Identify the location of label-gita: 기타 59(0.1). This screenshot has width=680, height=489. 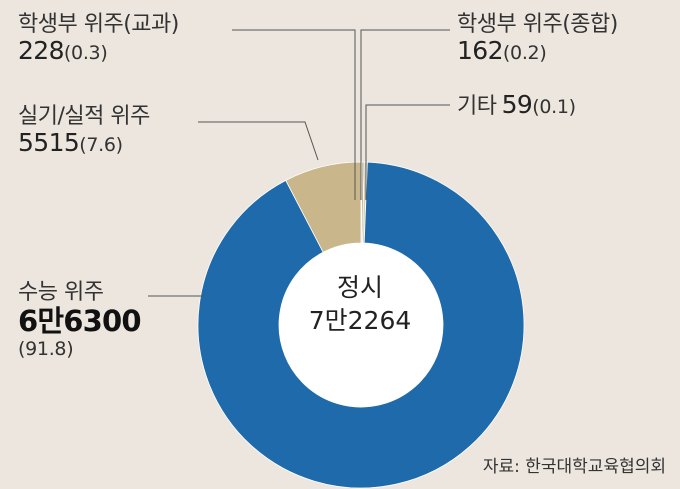
(516, 105).